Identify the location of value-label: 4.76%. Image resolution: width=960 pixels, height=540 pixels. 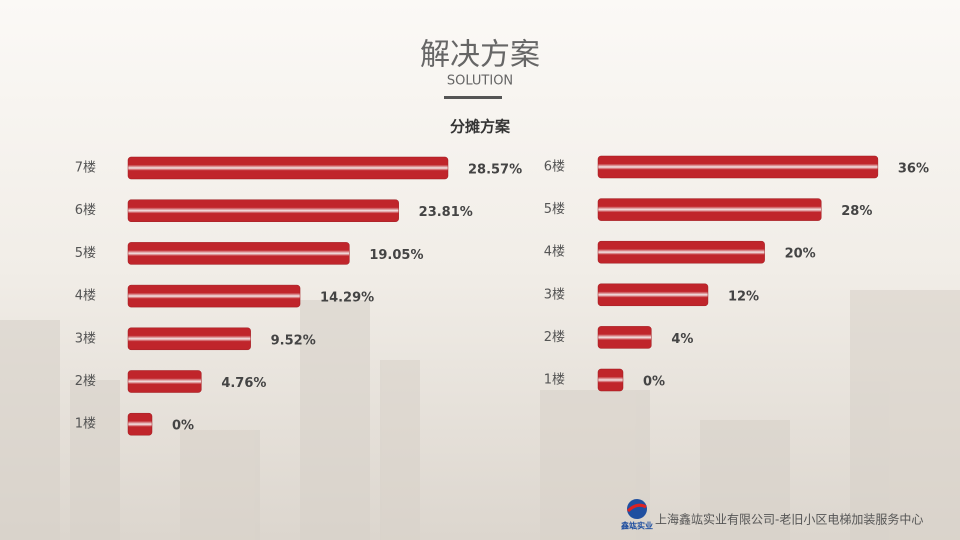
(243, 383).